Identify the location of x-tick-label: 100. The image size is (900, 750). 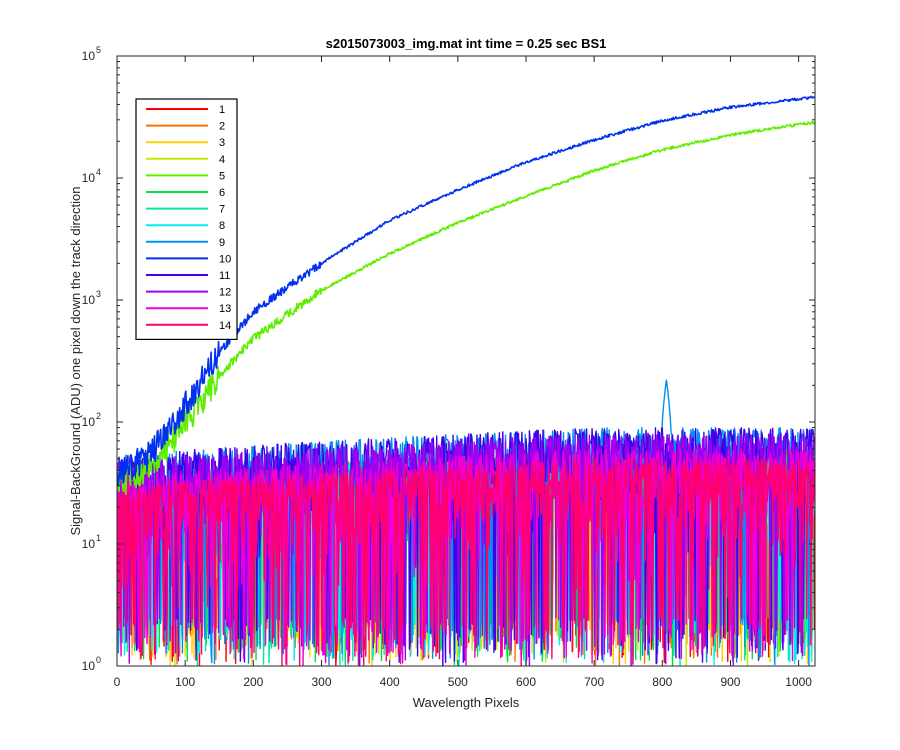
(185, 682).